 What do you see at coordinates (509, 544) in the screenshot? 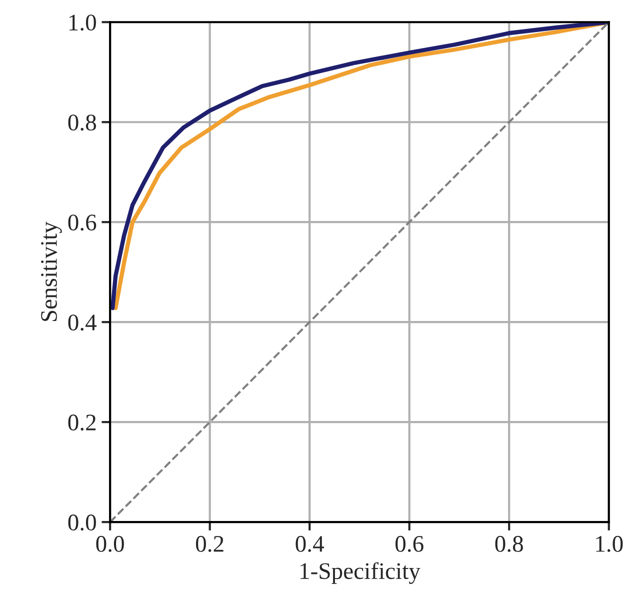
I see `x-tick-label: 0.8` at bounding box center [509, 544].